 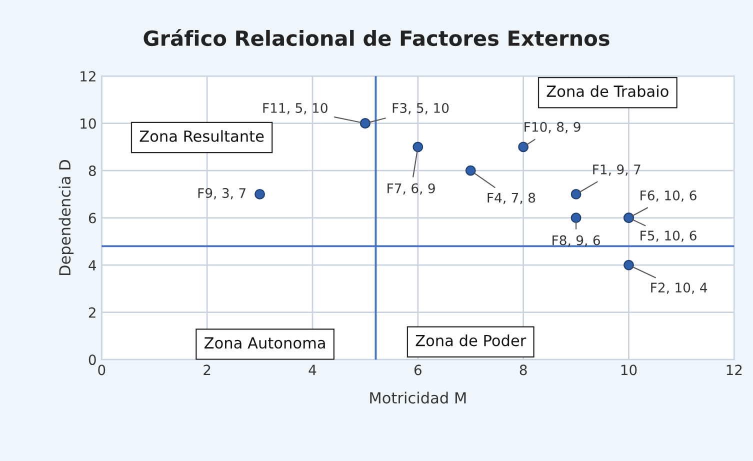 What do you see at coordinates (418, 398) in the screenshot?
I see `x-axis-title: Motricidad M` at bounding box center [418, 398].